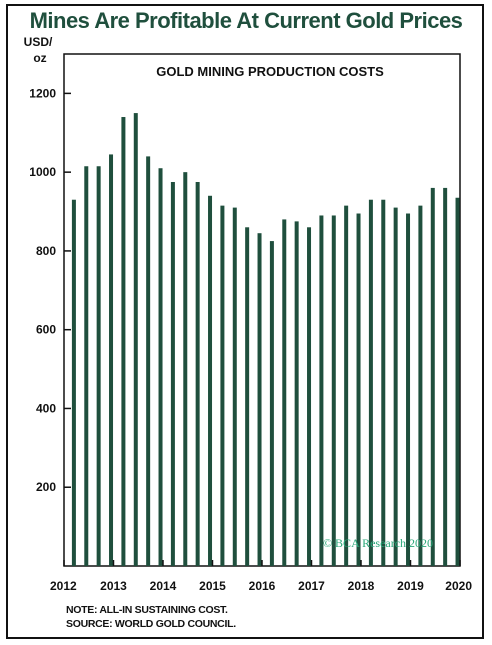 The image size is (492, 645). What do you see at coordinates (151, 624) in the screenshot?
I see `chart-source: SOURCE: WORLD GOLD COUNCIL.` at bounding box center [151, 624].